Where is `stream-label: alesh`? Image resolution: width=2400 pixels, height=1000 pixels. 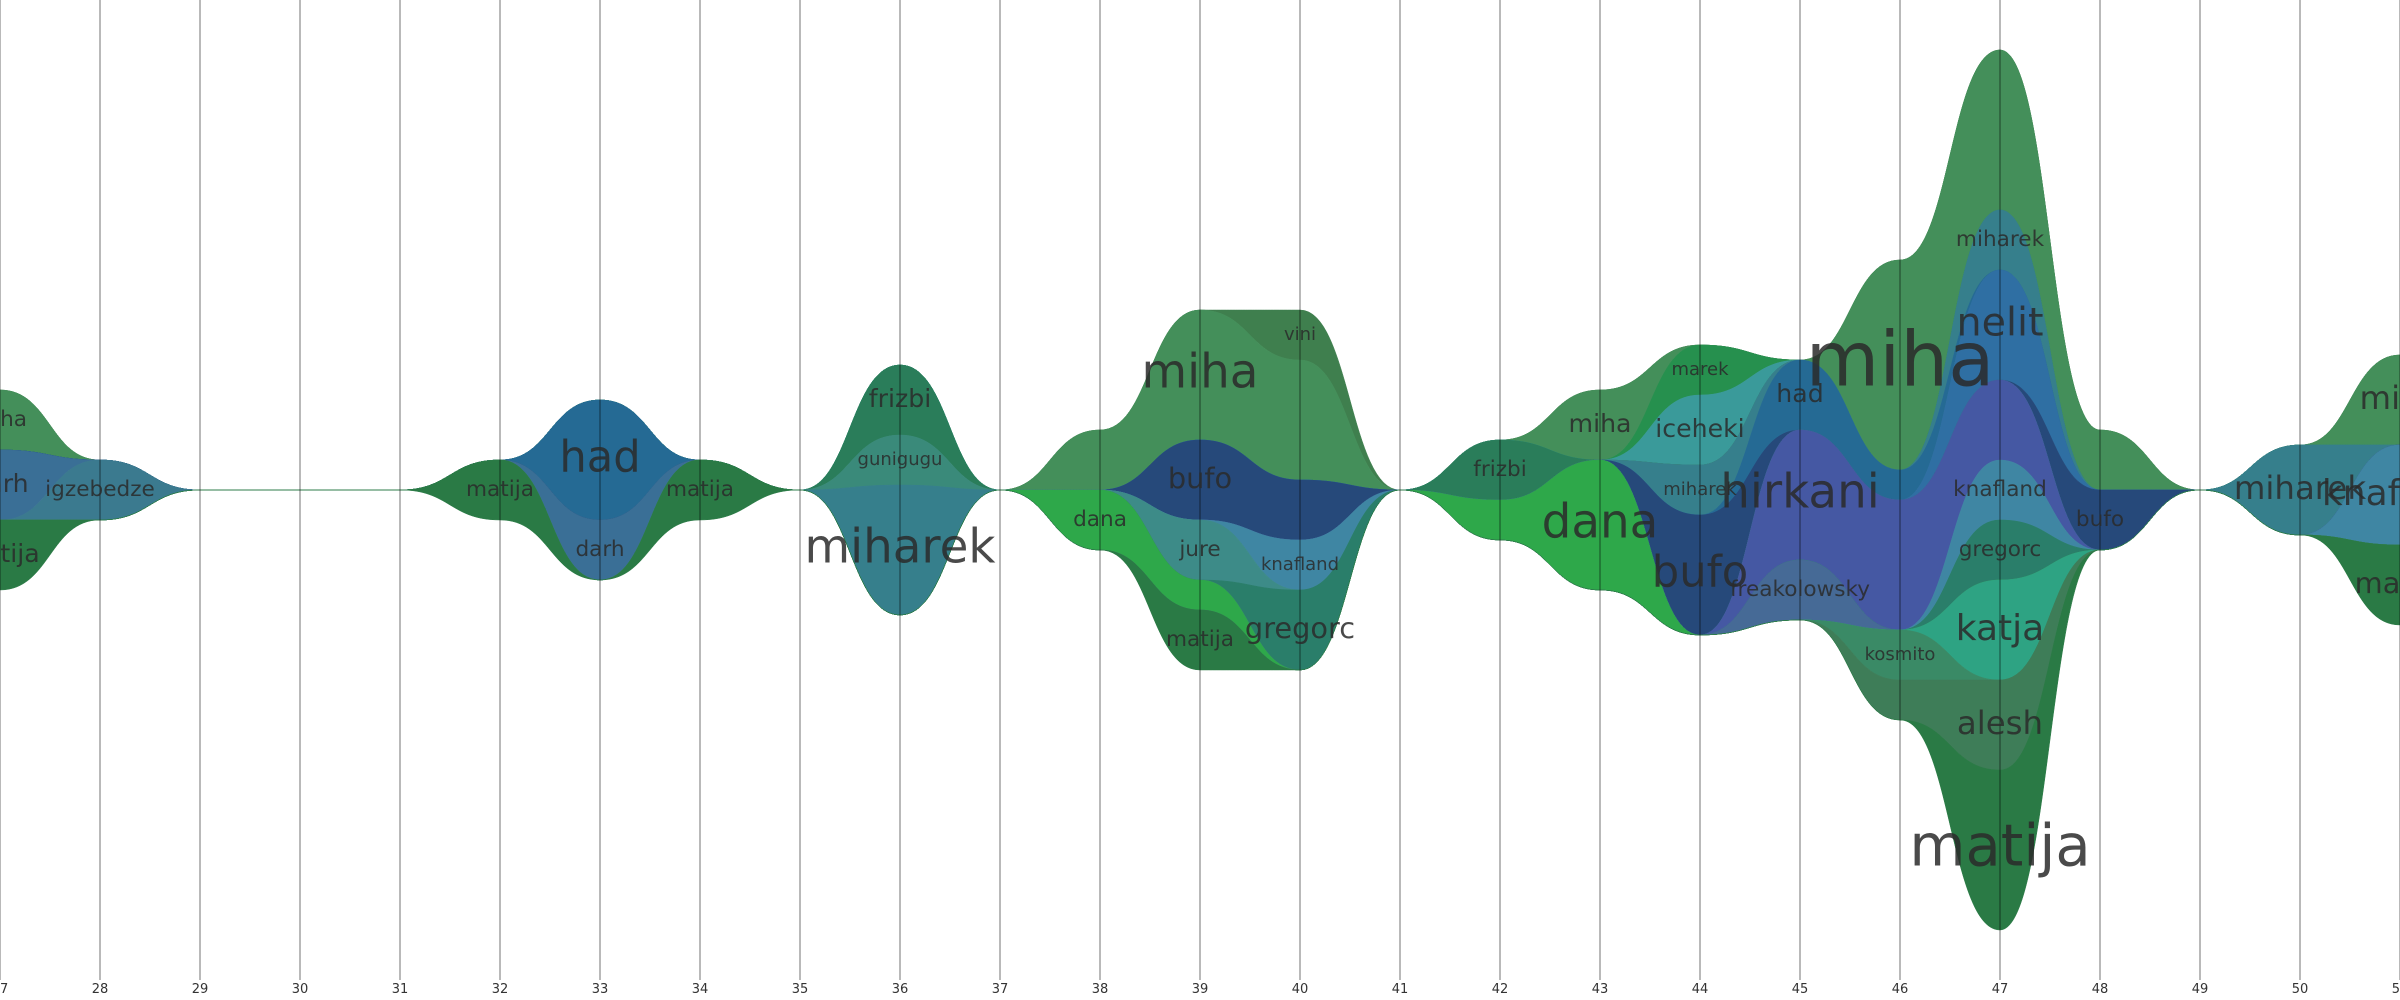
stream-label: alesh is located at coordinates (2000, 723).